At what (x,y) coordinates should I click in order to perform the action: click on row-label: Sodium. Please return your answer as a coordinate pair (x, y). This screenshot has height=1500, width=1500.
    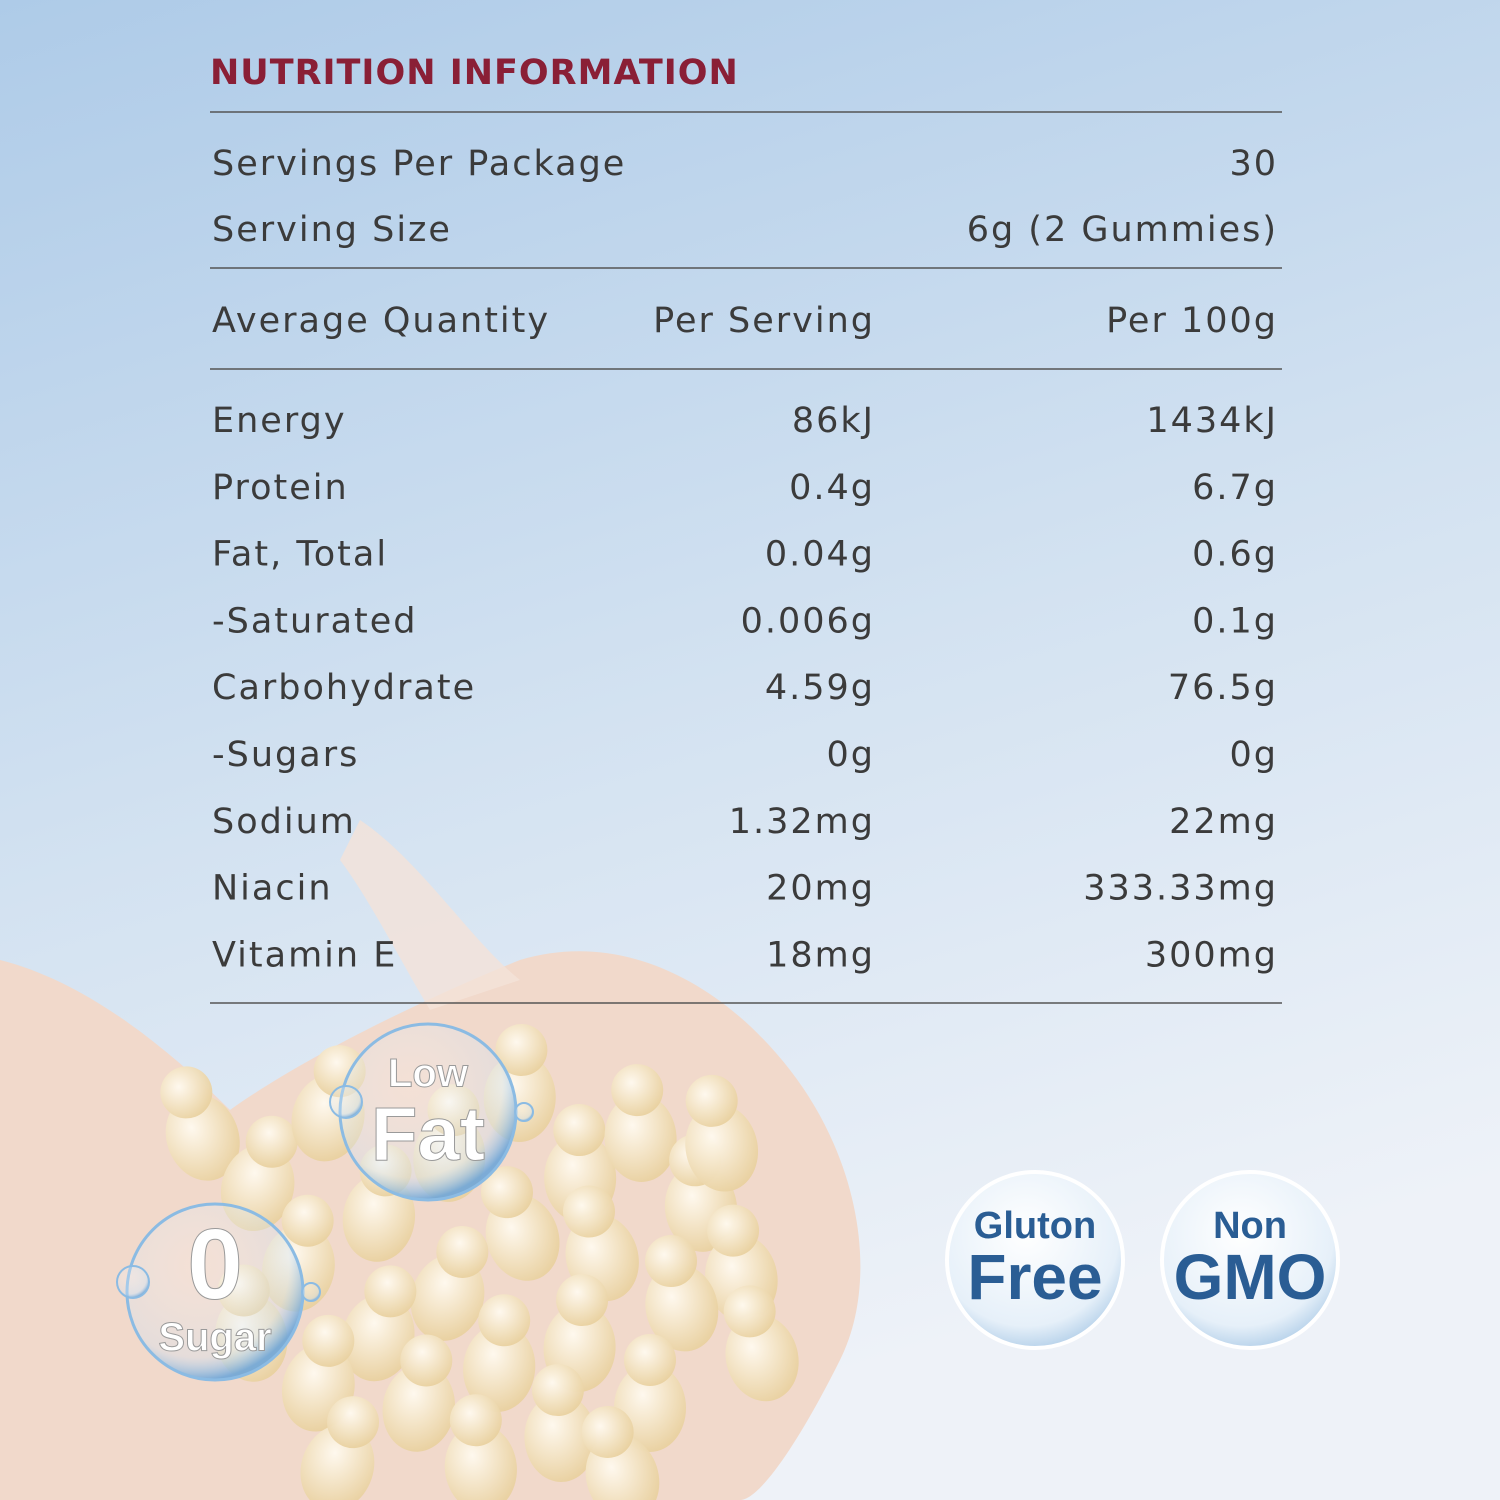
    Looking at the image, I should click on (284, 822).